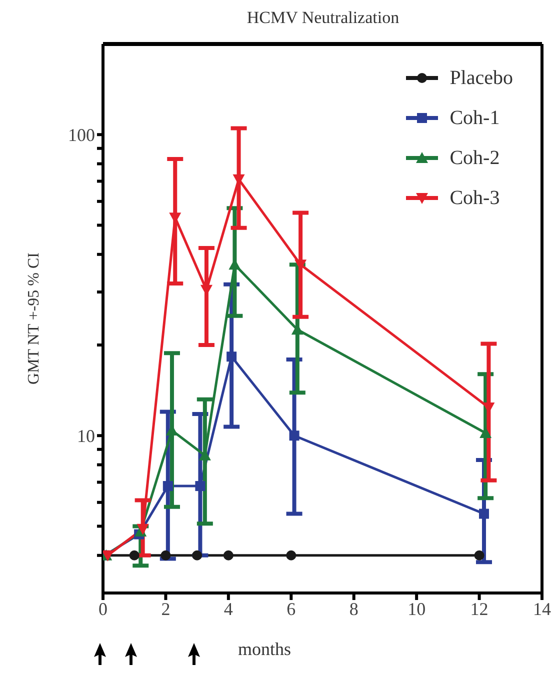 This screenshot has height=681, width=558. I want to click on legend-label: Placebo, so click(481, 78).